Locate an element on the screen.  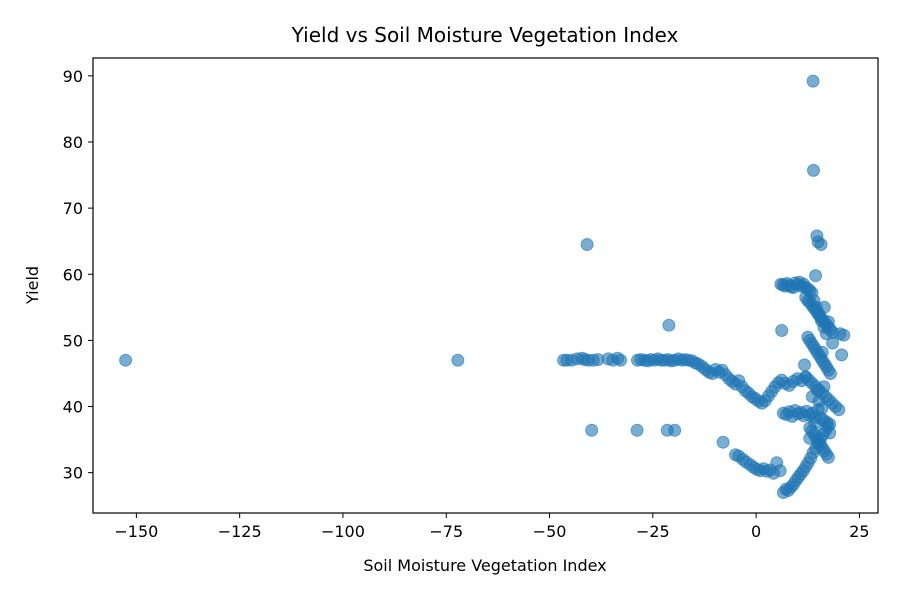
y-axis-label: Yield is located at coordinates (32, 285).